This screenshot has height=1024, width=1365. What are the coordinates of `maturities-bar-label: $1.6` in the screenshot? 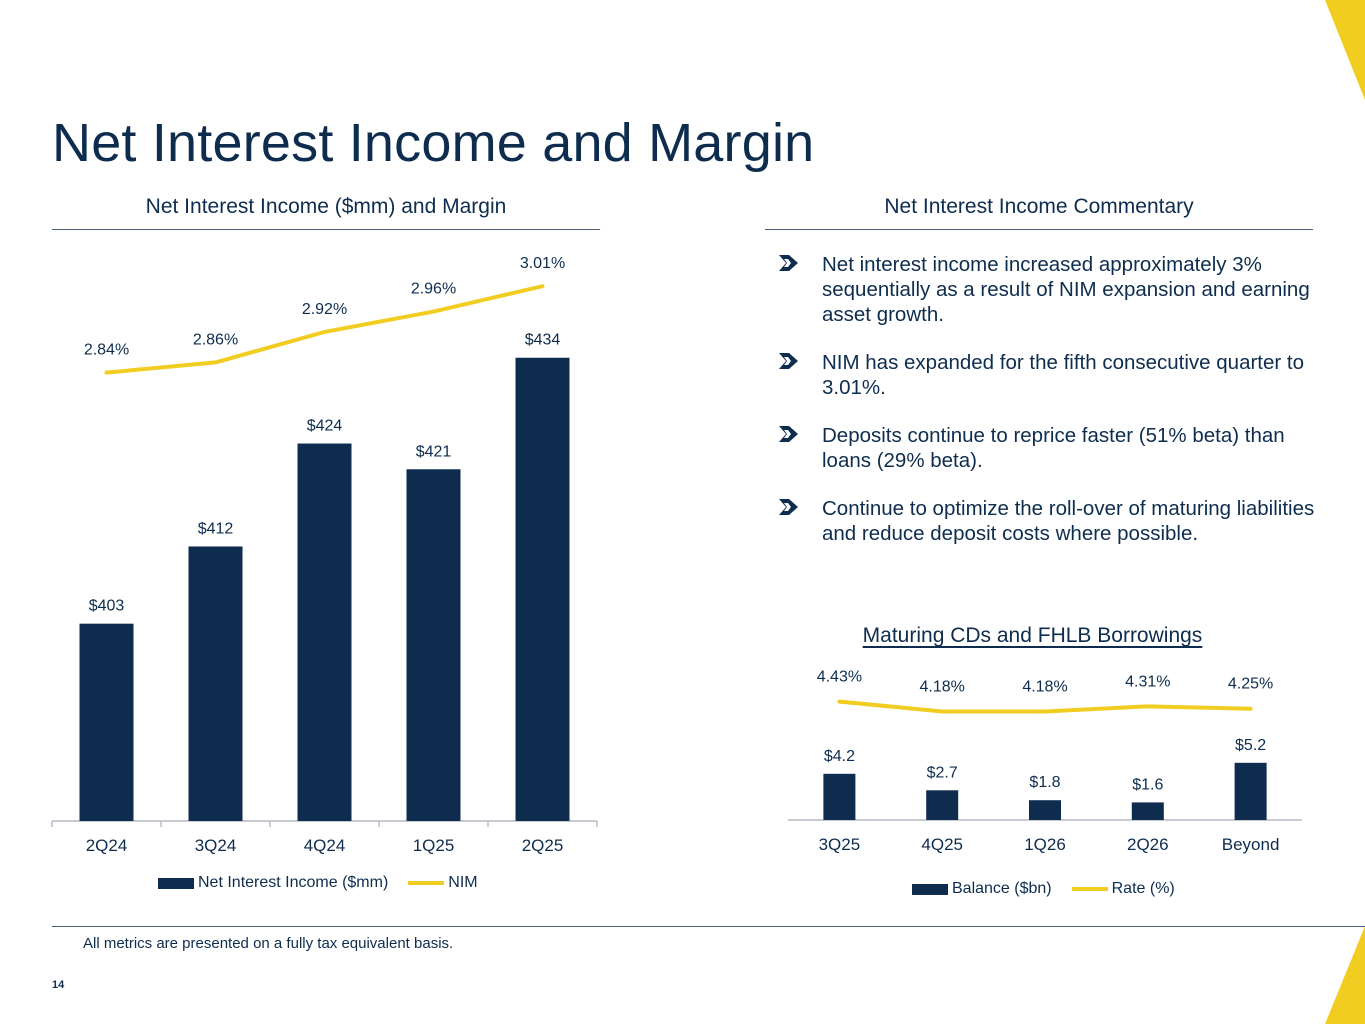 It's located at (1147, 784).